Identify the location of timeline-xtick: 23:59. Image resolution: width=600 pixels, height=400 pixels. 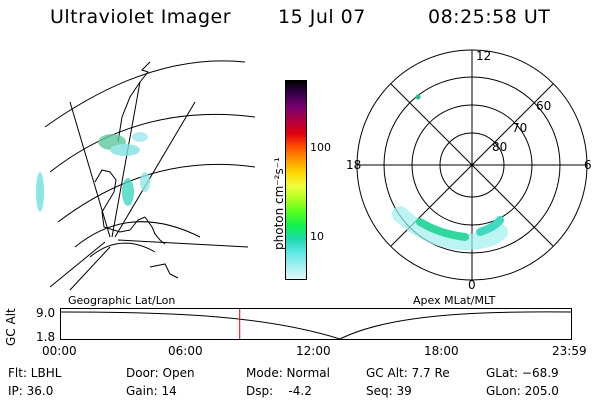
(569, 351).